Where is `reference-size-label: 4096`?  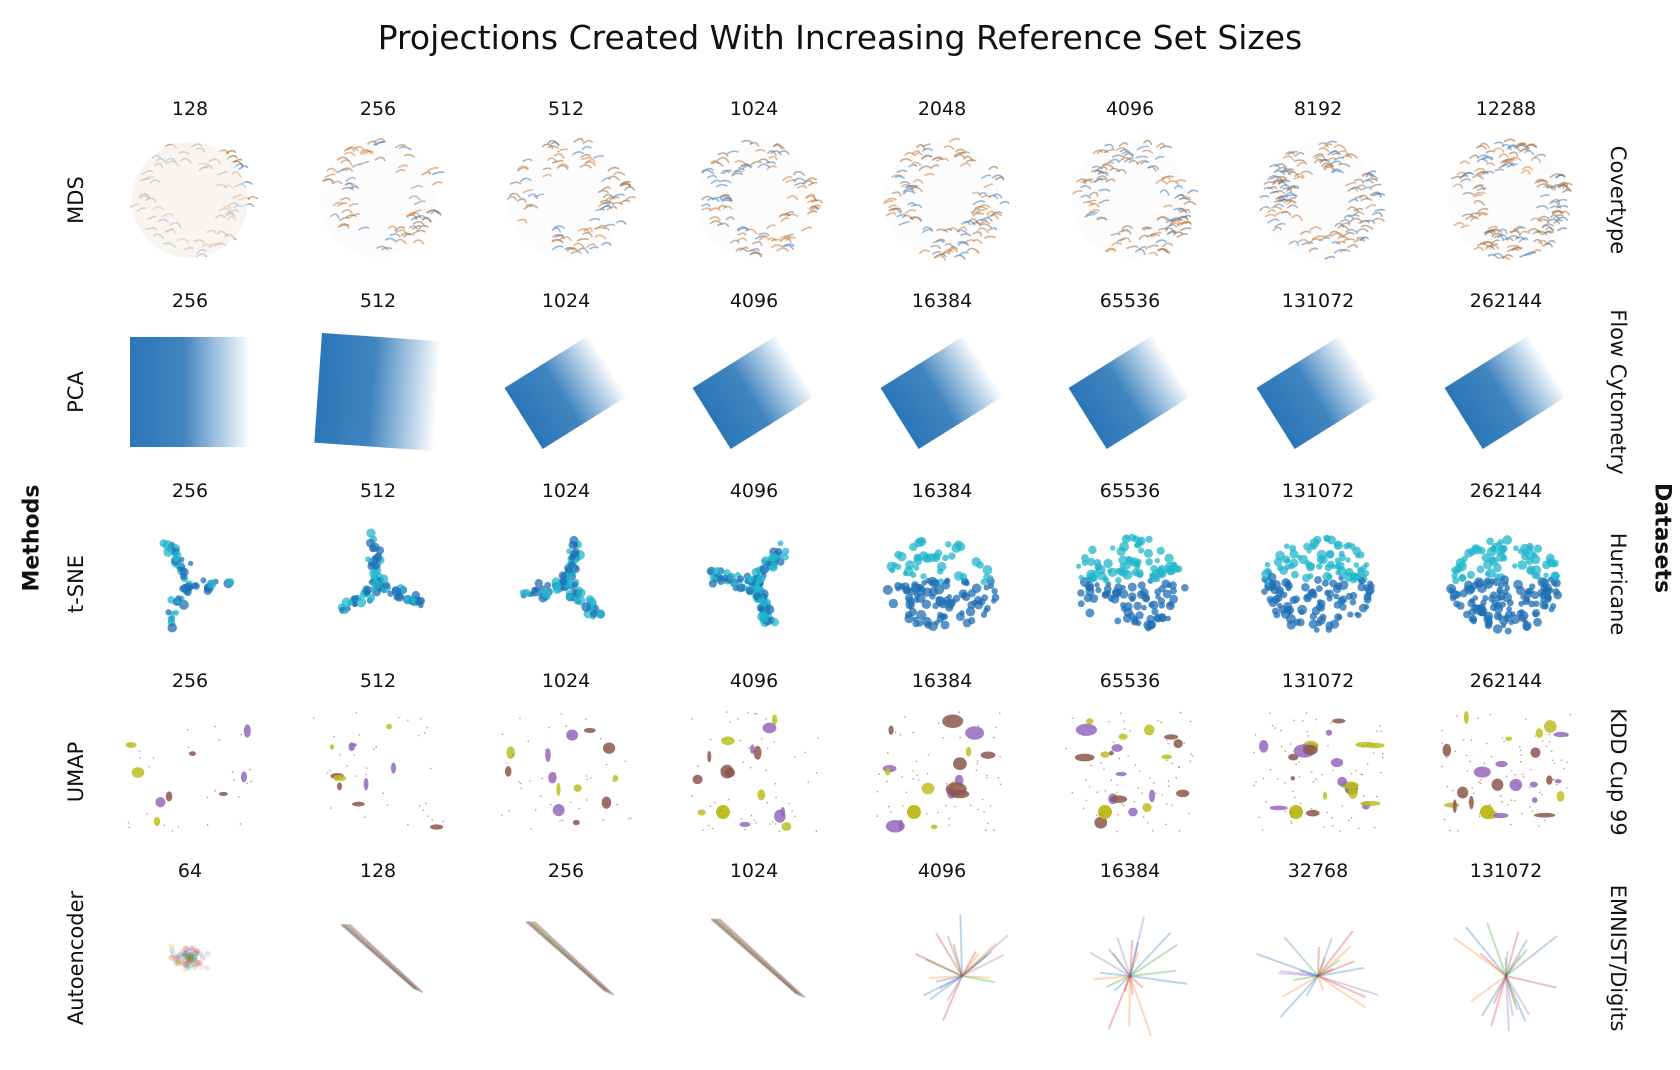 reference-size-label: 4096 is located at coordinates (754, 491).